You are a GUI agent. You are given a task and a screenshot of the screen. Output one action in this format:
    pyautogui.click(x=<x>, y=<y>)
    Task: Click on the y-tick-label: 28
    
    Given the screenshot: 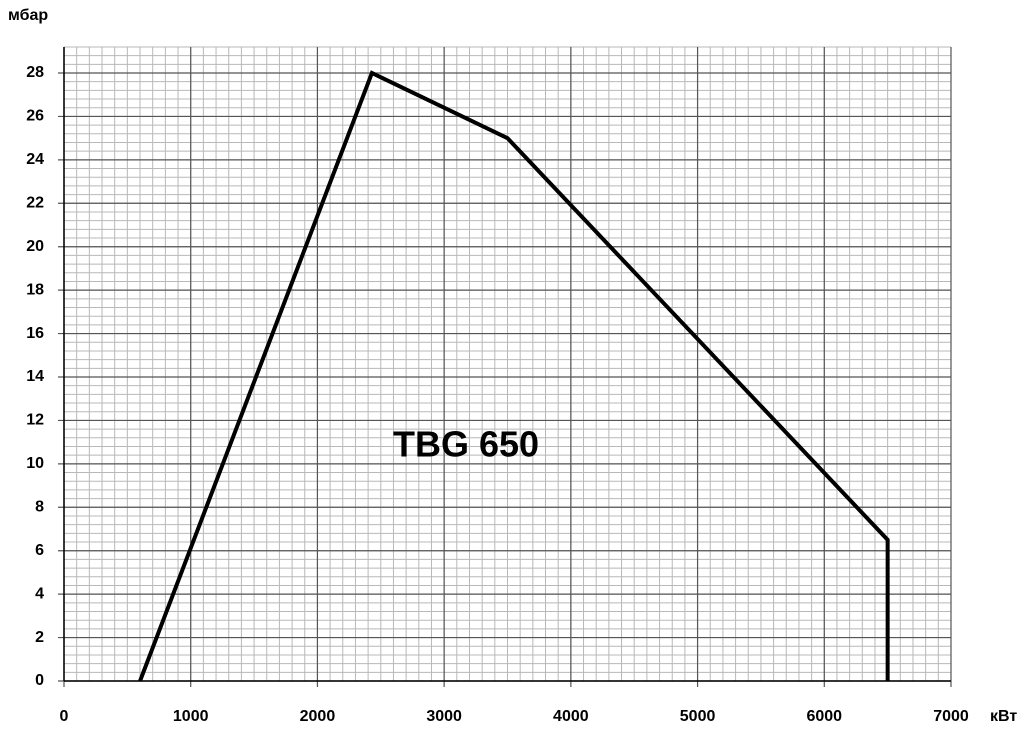 What is the action you would take?
    pyautogui.click(x=35, y=72)
    